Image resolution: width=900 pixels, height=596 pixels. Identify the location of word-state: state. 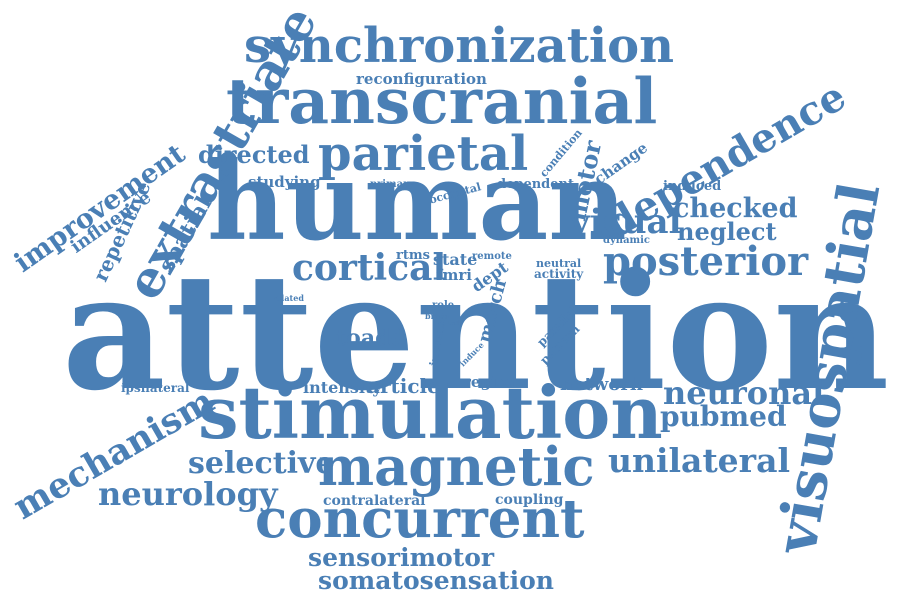
(455, 259).